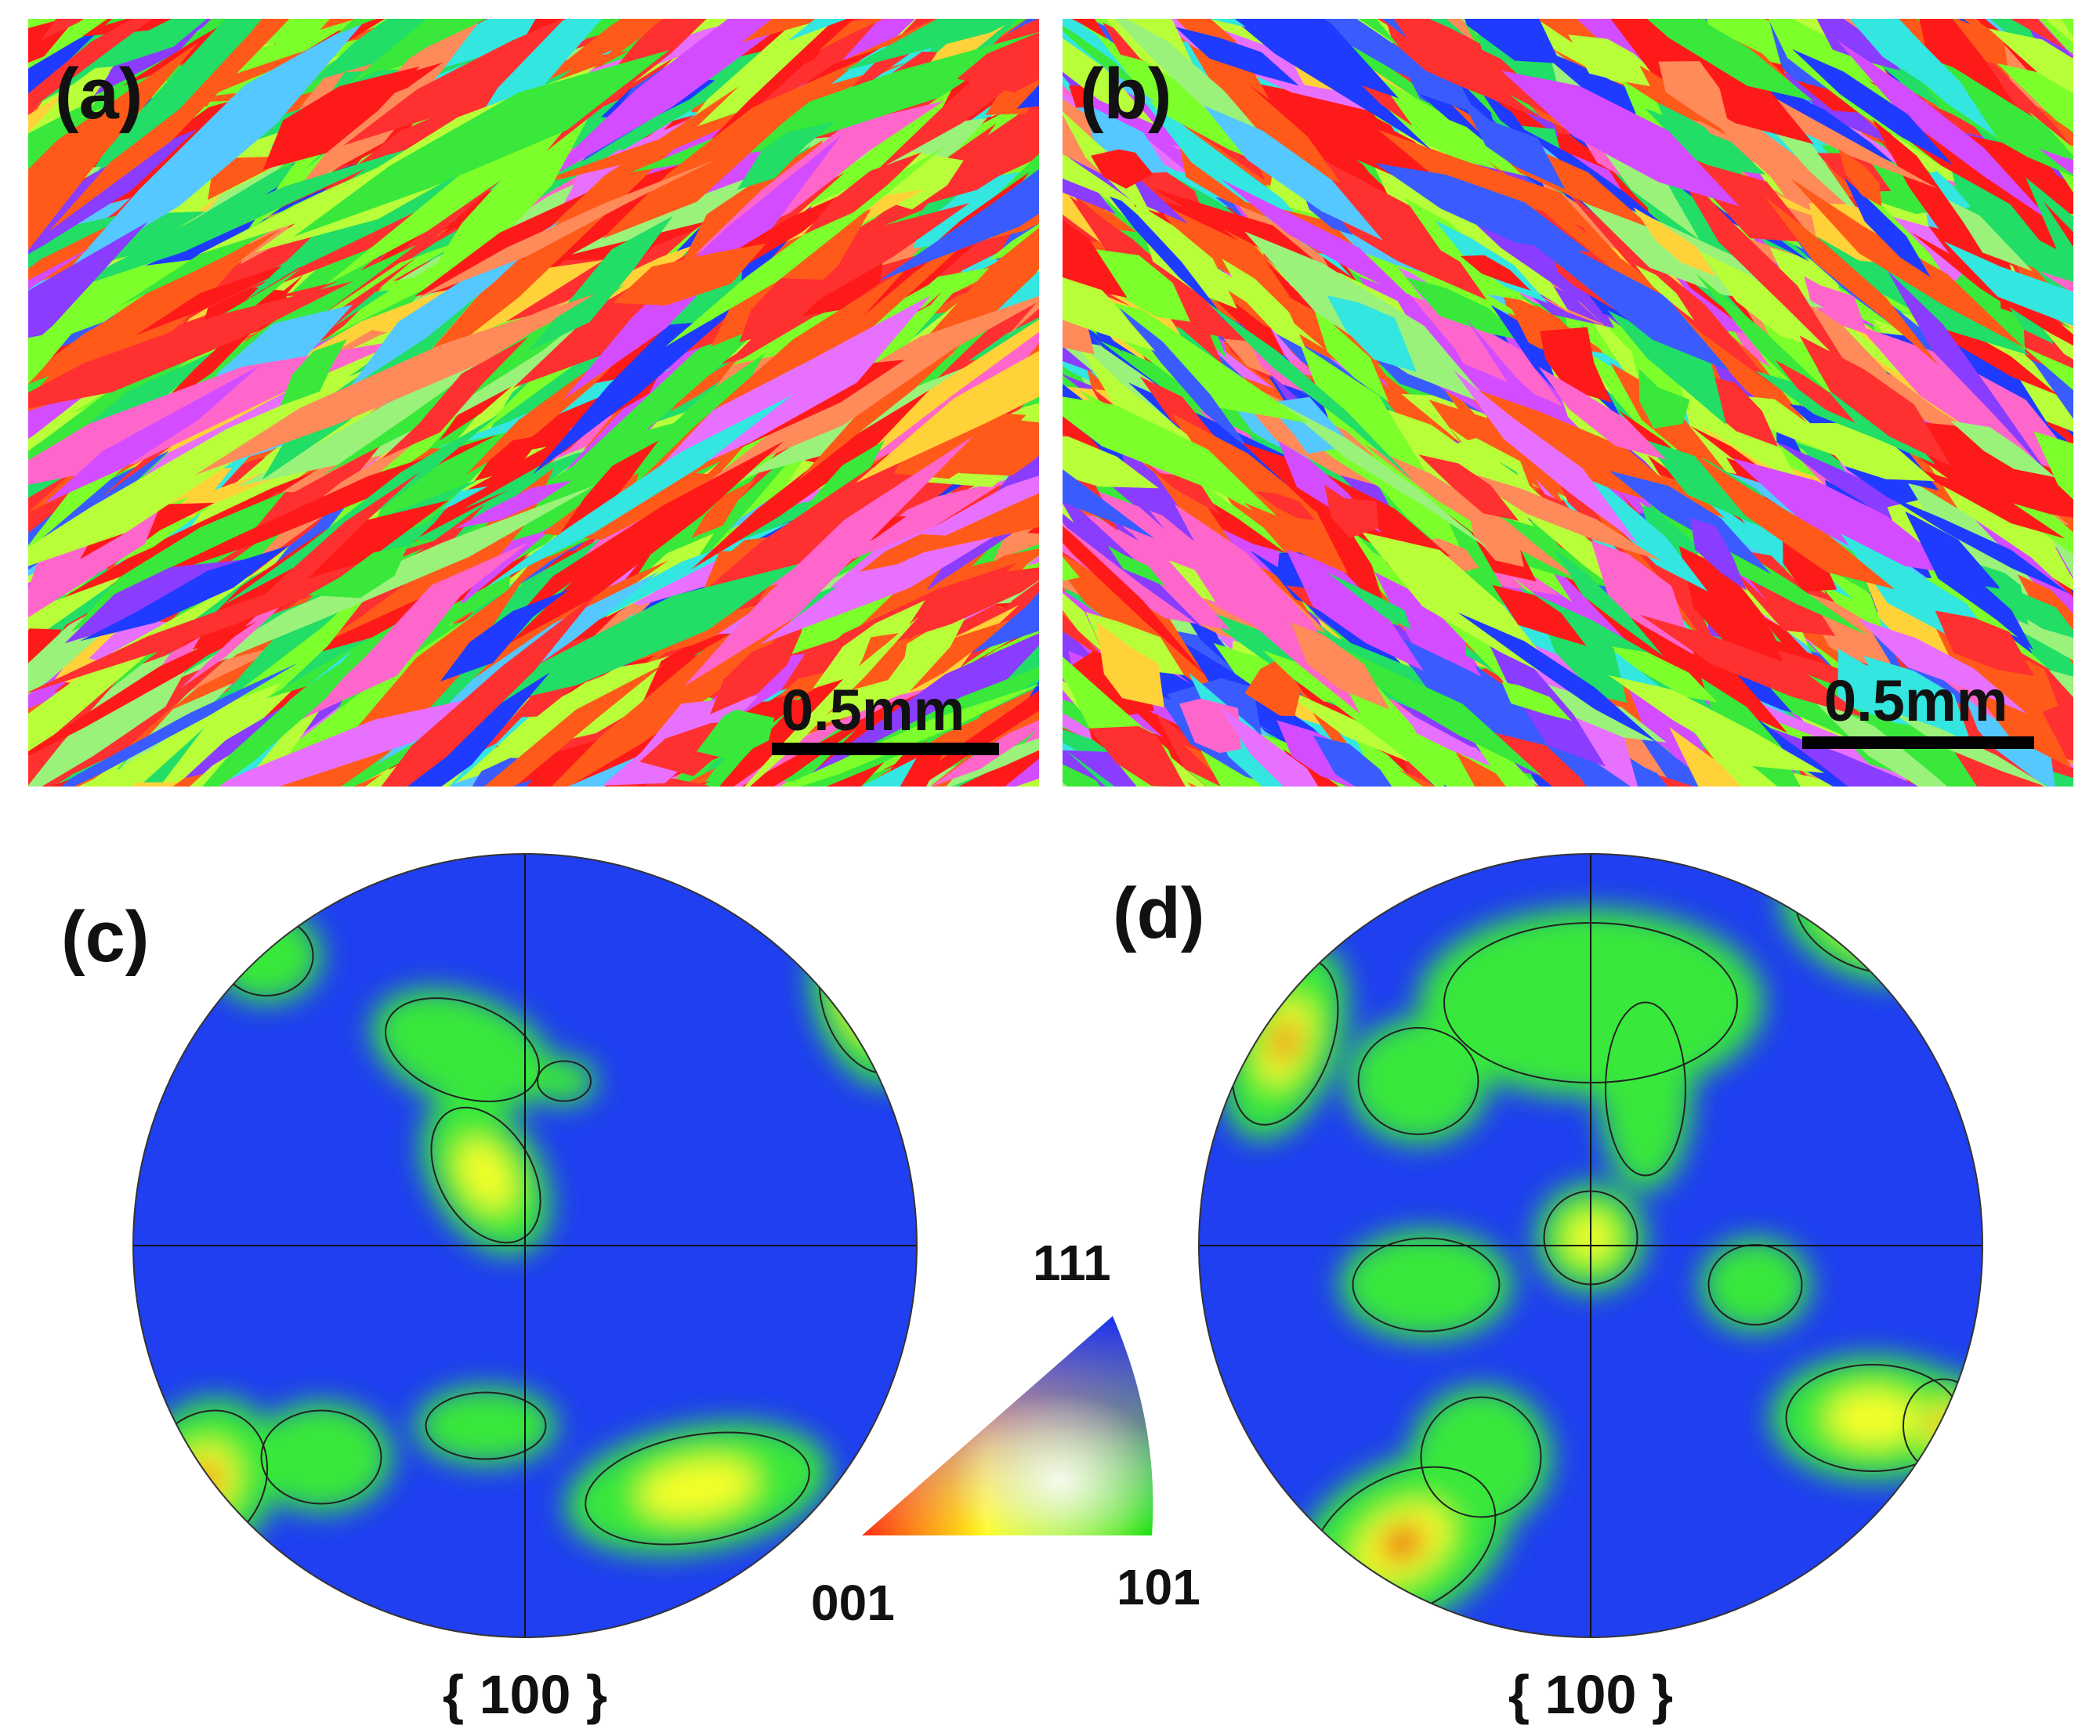 The height and width of the screenshot is (1736, 2100). I want to click on panel-label-b: (b), so click(1126, 94).